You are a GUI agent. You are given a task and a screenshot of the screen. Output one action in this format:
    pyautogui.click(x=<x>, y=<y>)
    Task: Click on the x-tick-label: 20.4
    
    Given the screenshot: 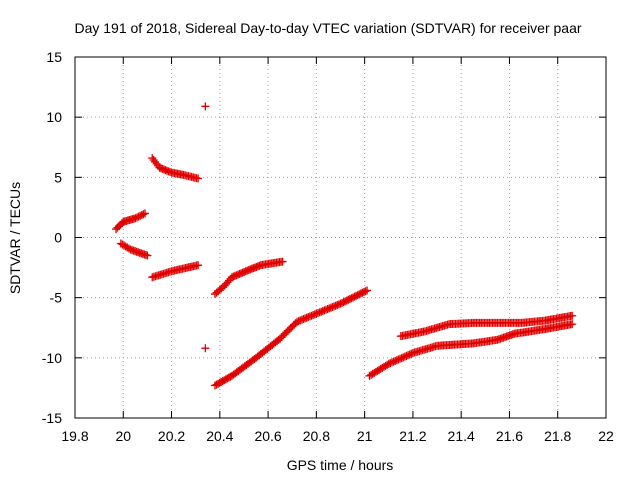 What is the action you would take?
    pyautogui.click(x=219, y=436)
    